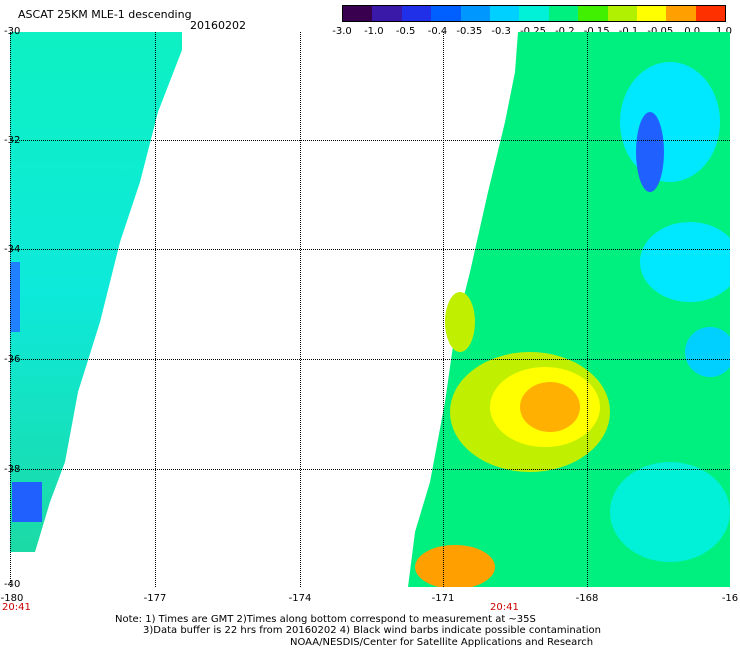 This screenshot has height=650, width=740. I want to click on x-label: -168, so click(587, 598).